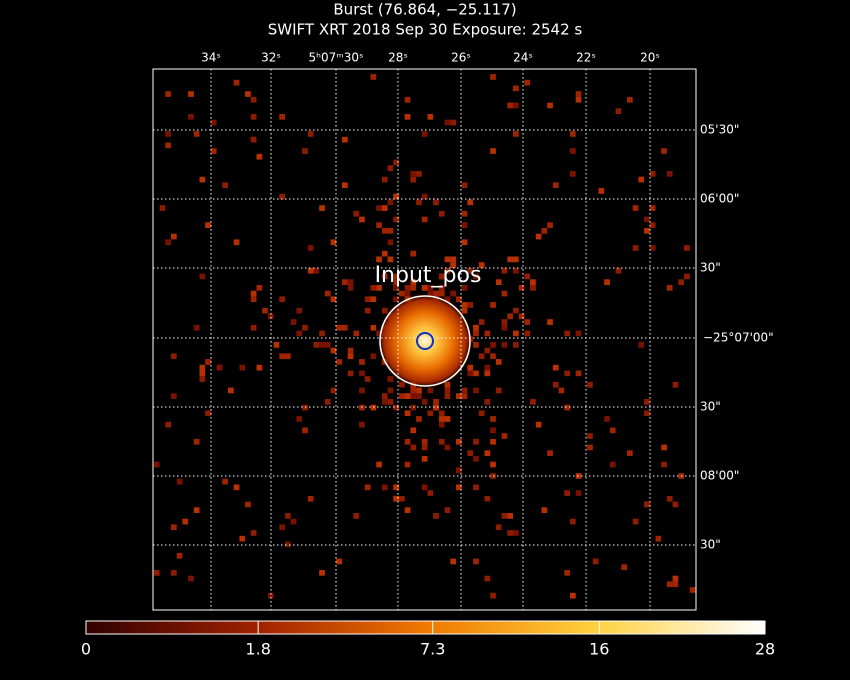  Describe the element at coordinates (523, 58) in the screenshot. I see `ra-label: 24ˢ` at that location.